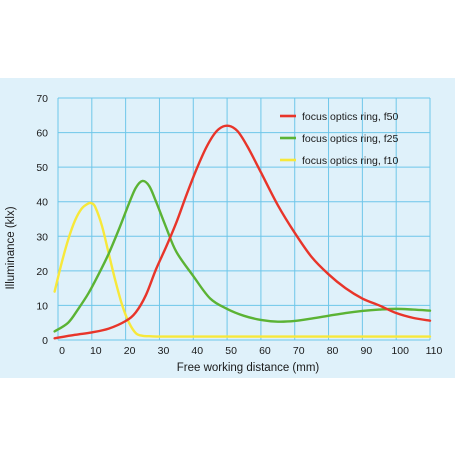 The image size is (455, 455). Describe the element at coordinates (265, 351) in the screenshot. I see `x-tick-label: 60` at that location.